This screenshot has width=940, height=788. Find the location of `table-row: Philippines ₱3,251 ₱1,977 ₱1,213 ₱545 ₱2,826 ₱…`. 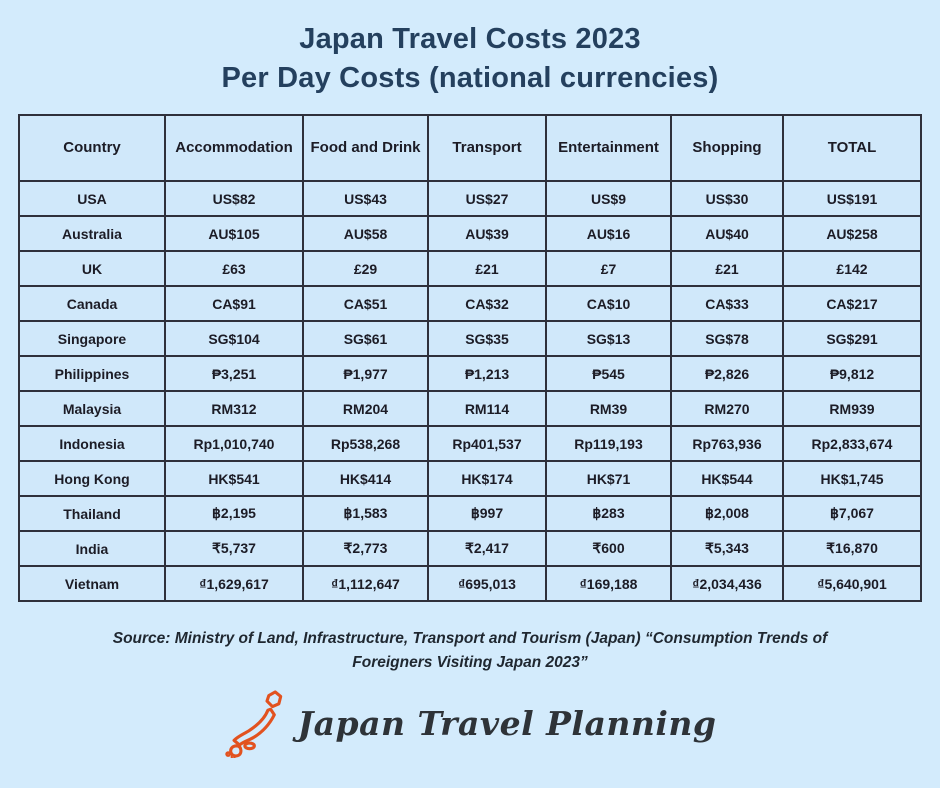

table-row: Philippines ₱3,251 ₱1,977 ₱1,213 ₱545 ₱2,826 ₱… is located at coordinates (470, 374).